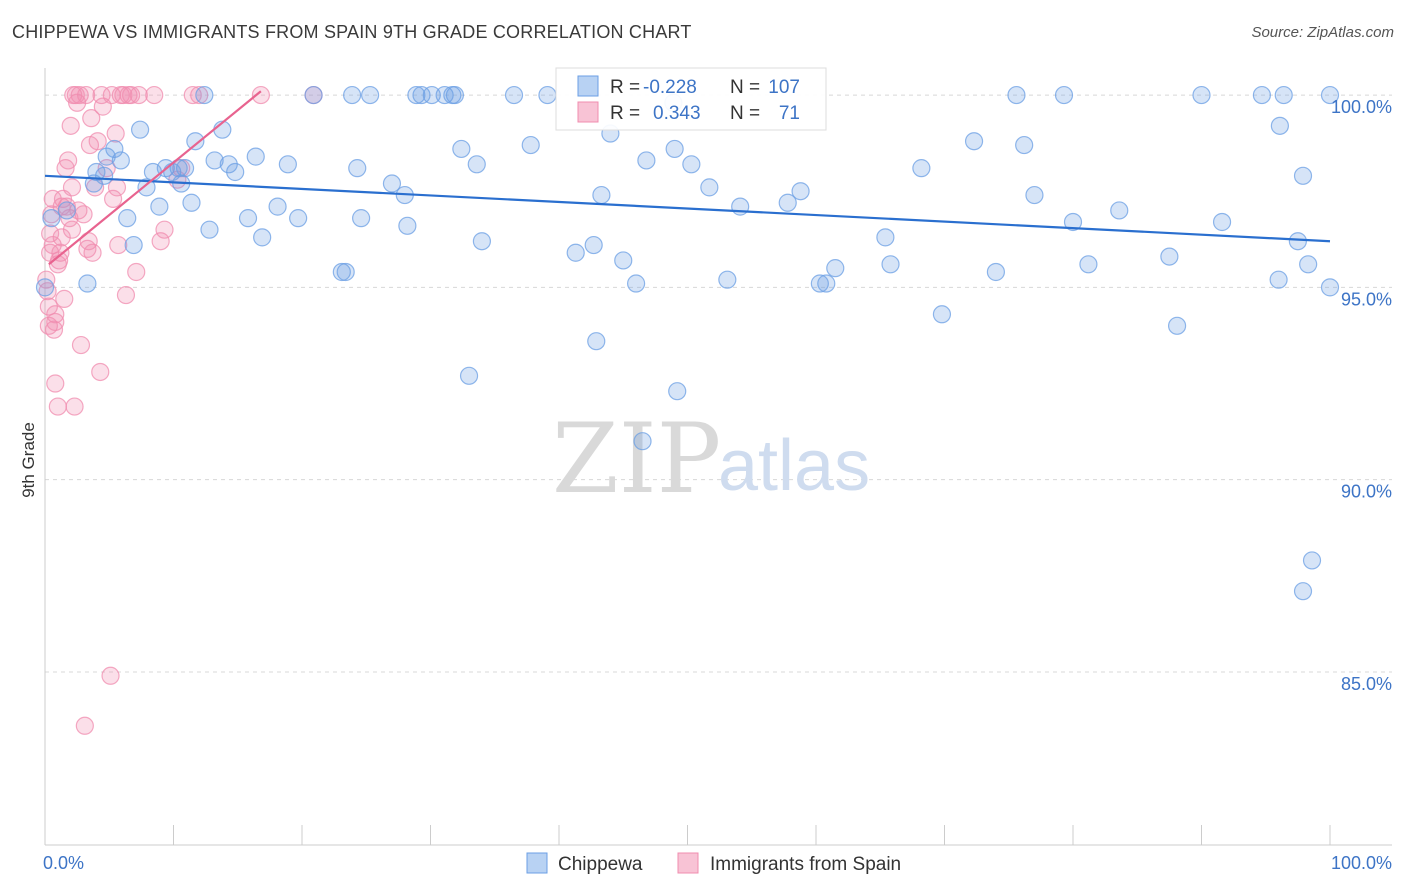  Describe the element at coordinates (1366, 684) in the screenshot. I see `y-tick-label: 85.0%` at that location.